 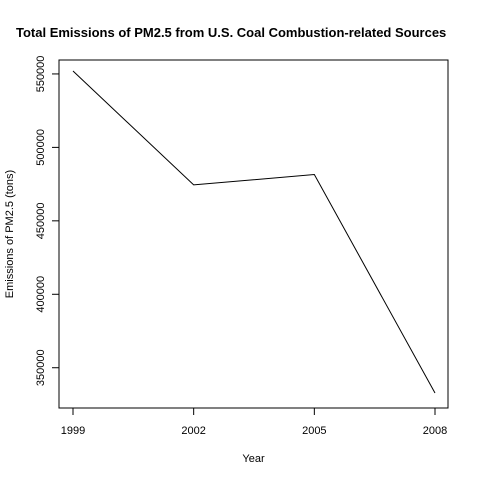 I want to click on x-tick-label: 2002, so click(x=193, y=431).